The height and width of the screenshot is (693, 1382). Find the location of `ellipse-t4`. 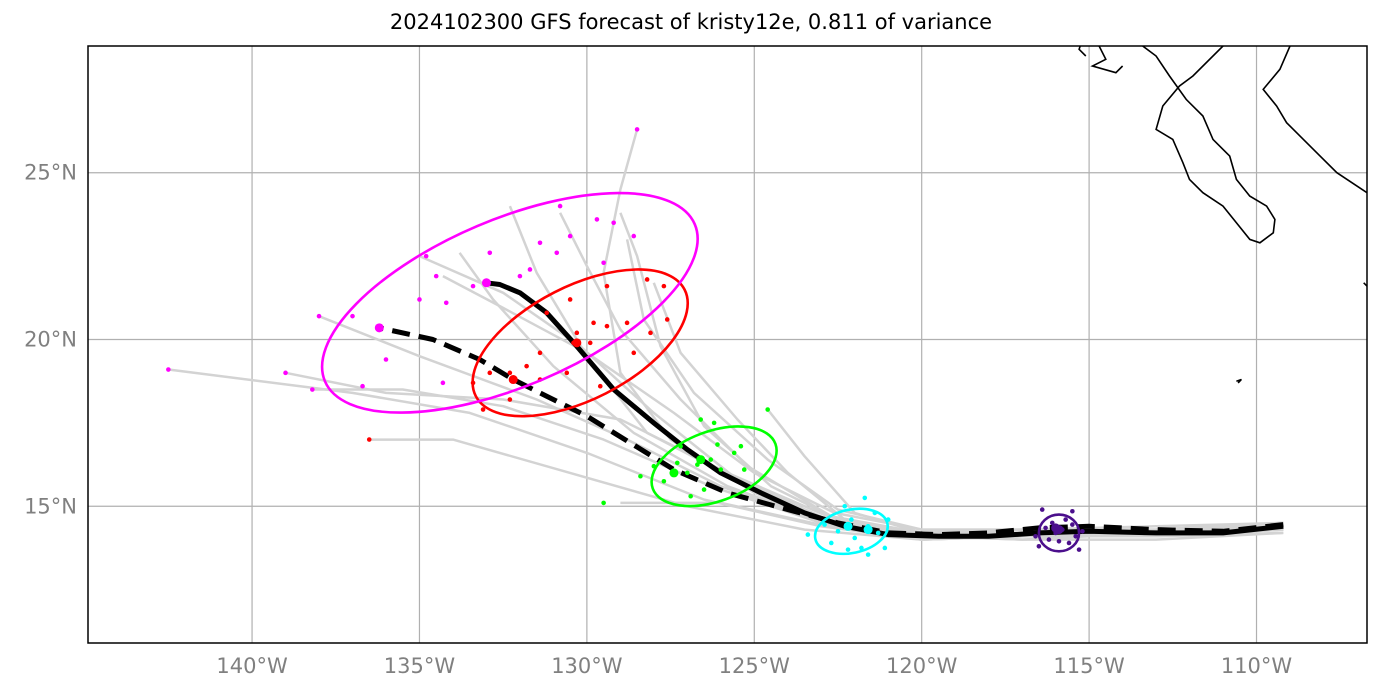

ellipse-t4 is located at coordinates (509, 302).